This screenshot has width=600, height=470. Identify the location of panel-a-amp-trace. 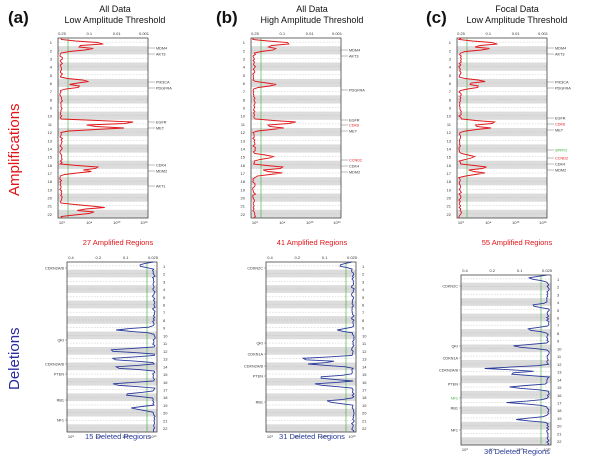
(96, 128).